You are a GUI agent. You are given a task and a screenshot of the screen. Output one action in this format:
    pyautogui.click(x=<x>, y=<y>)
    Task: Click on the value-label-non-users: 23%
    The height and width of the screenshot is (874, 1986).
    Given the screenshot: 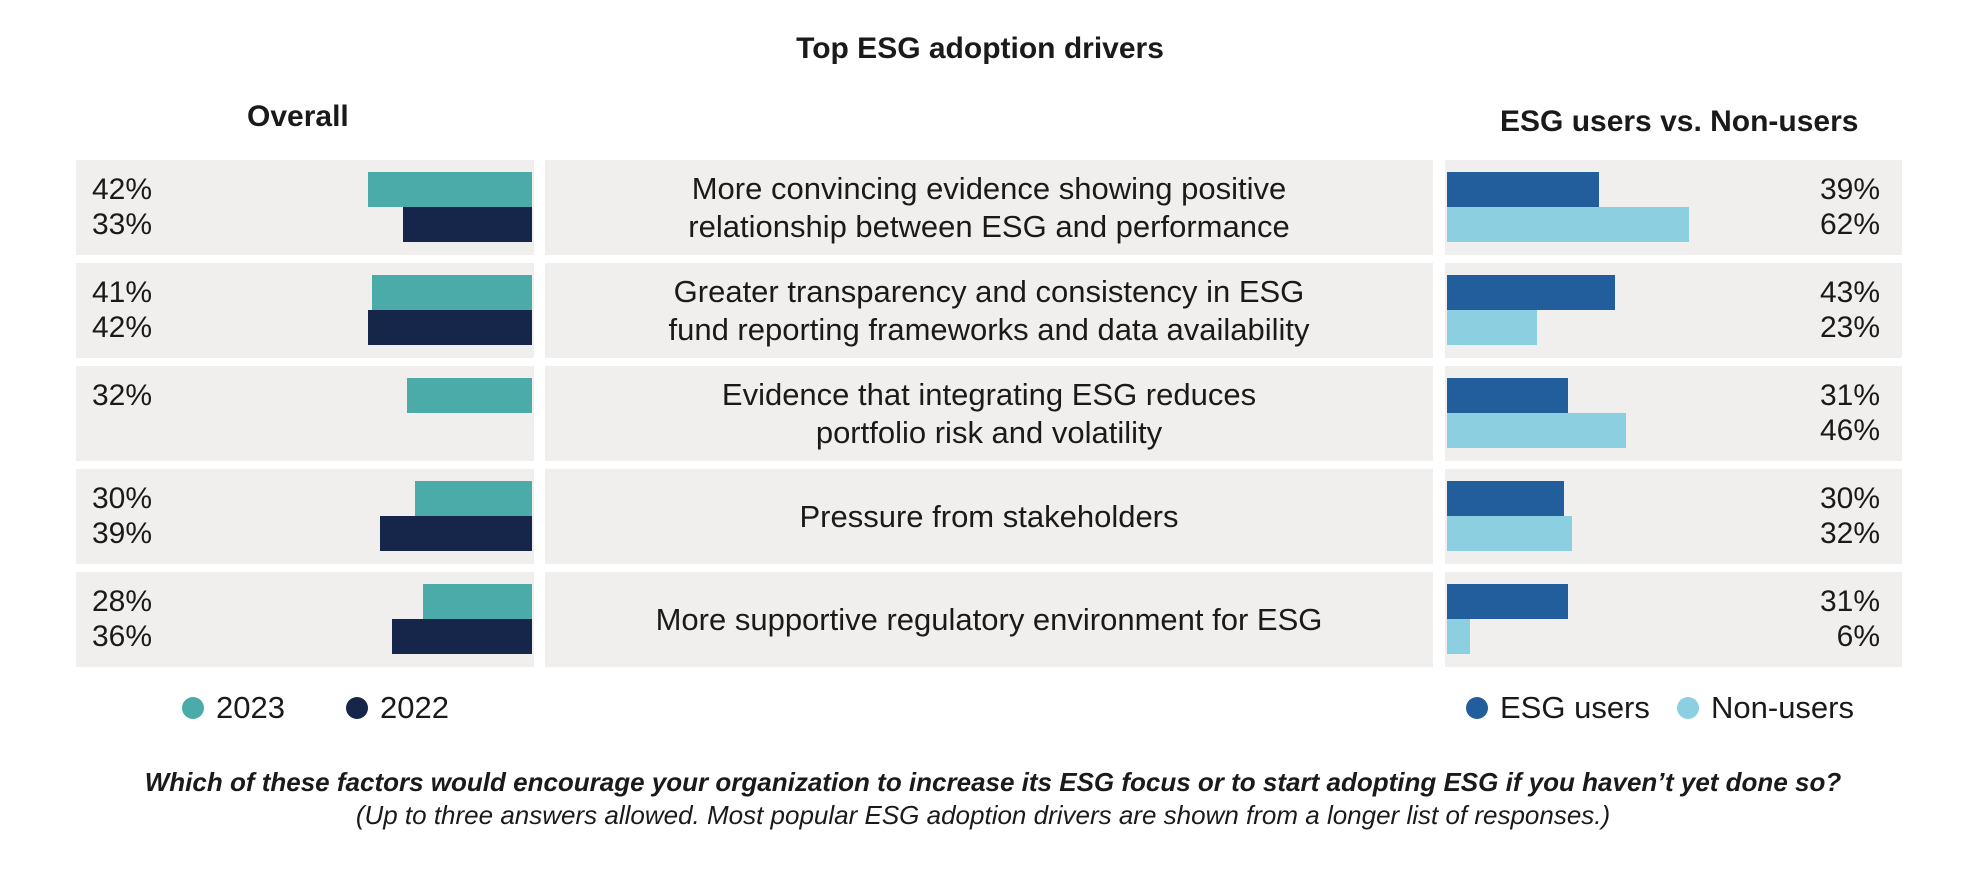 What is the action you would take?
    pyautogui.click(x=1849, y=327)
    